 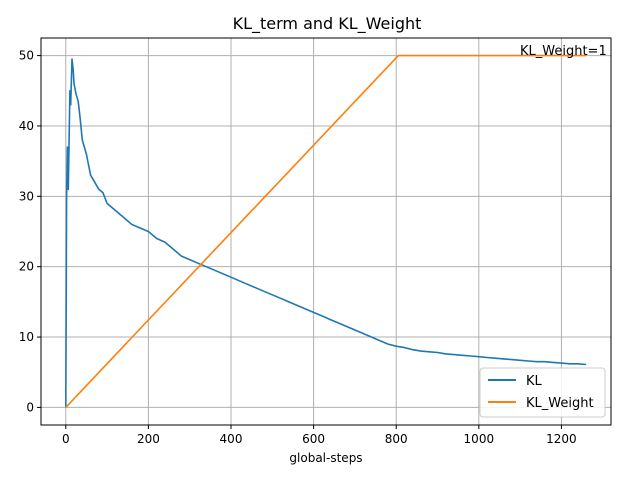 I want to click on x-axis-label: global-steps, so click(x=325, y=458).